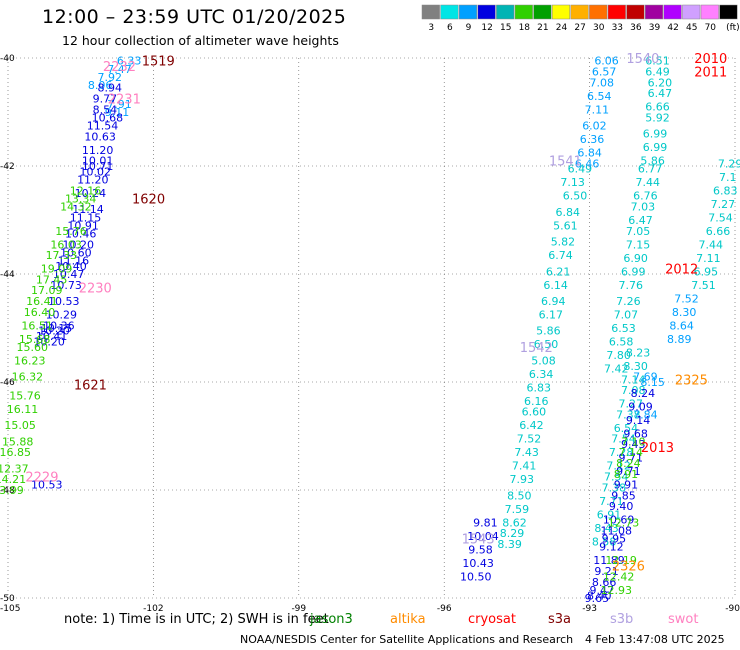 The width and height of the screenshot is (740, 650). What do you see at coordinates (64, 301) in the screenshot?
I see `data-point-label: 10.53` at bounding box center [64, 301].